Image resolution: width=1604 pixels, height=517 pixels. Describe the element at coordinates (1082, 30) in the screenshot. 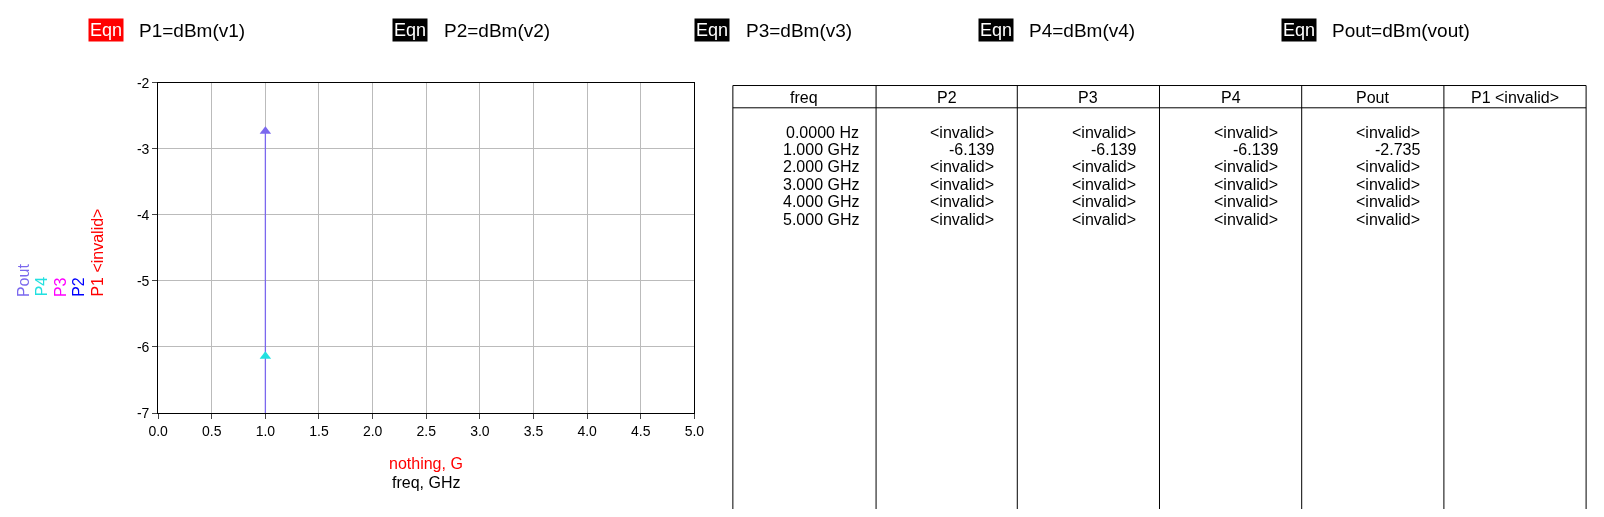

I see `text: P4=dBm(v4)` at that location.